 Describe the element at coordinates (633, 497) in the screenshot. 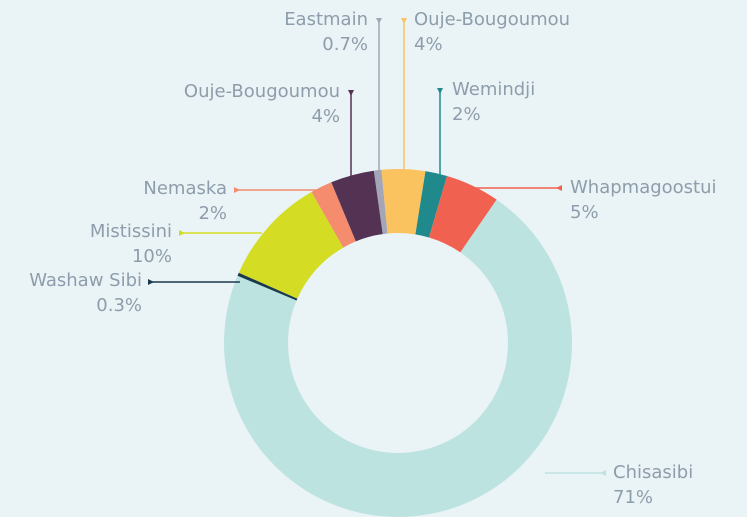

I see `slice-value-label: 71%` at that location.